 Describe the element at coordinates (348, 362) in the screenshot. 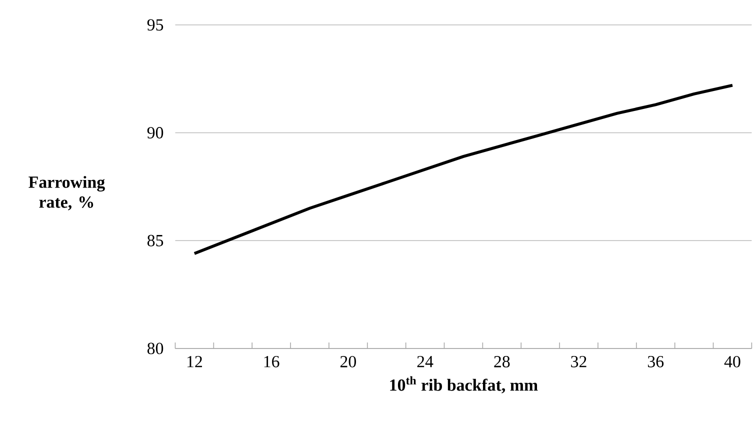

I see `x-tick-label: 20` at that location.